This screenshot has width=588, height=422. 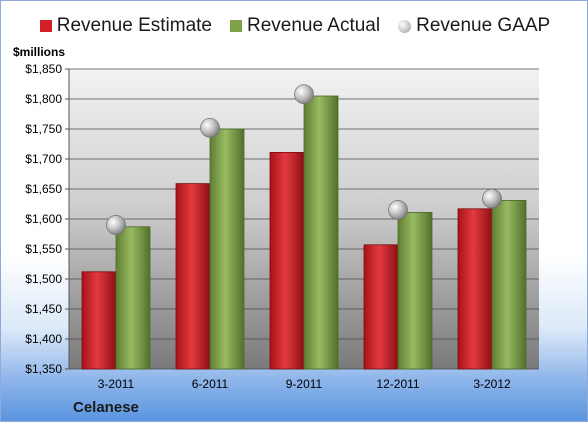 What do you see at coordinates (43, 309) in the screenshot?
I see `y-tick-label: $1,450` at bounding box center [43, 309].